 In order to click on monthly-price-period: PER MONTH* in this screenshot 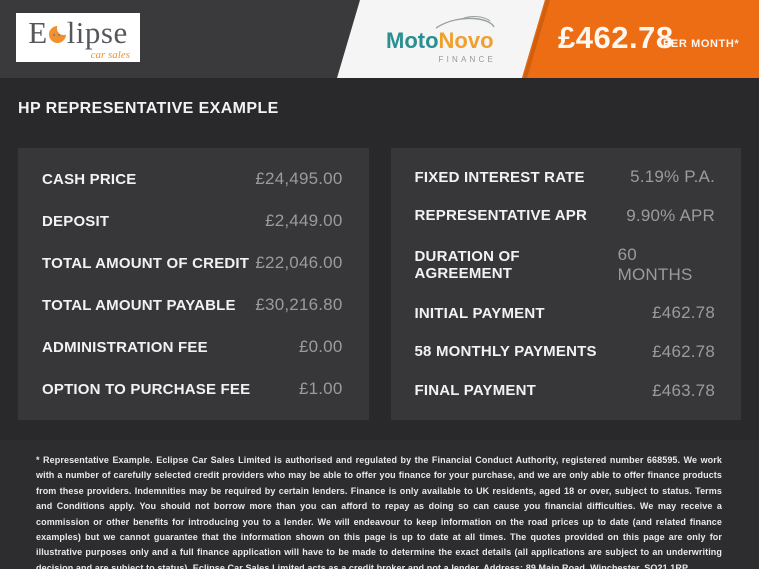, I will do `click(701, 44)`.